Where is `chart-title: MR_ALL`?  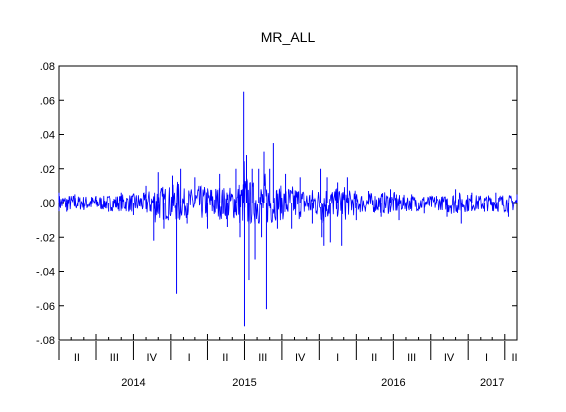 chart-title: MR_ALL is located at coordinates (288, 37).